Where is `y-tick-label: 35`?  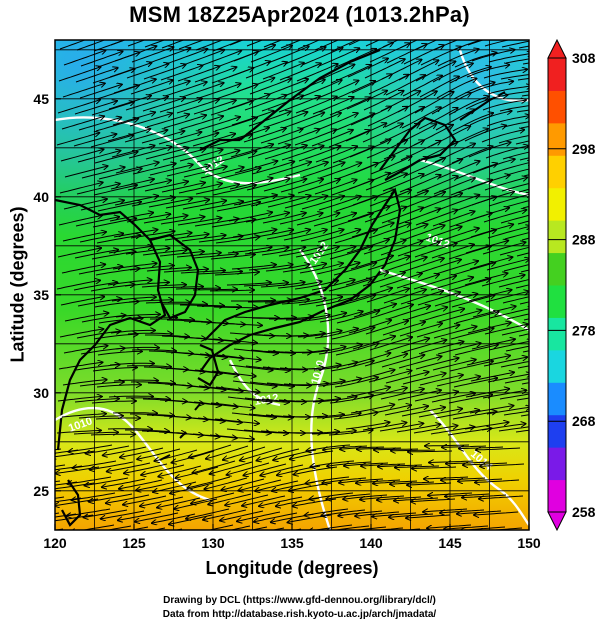
y-tick-label: 35 is located at coordinates (41, 295).